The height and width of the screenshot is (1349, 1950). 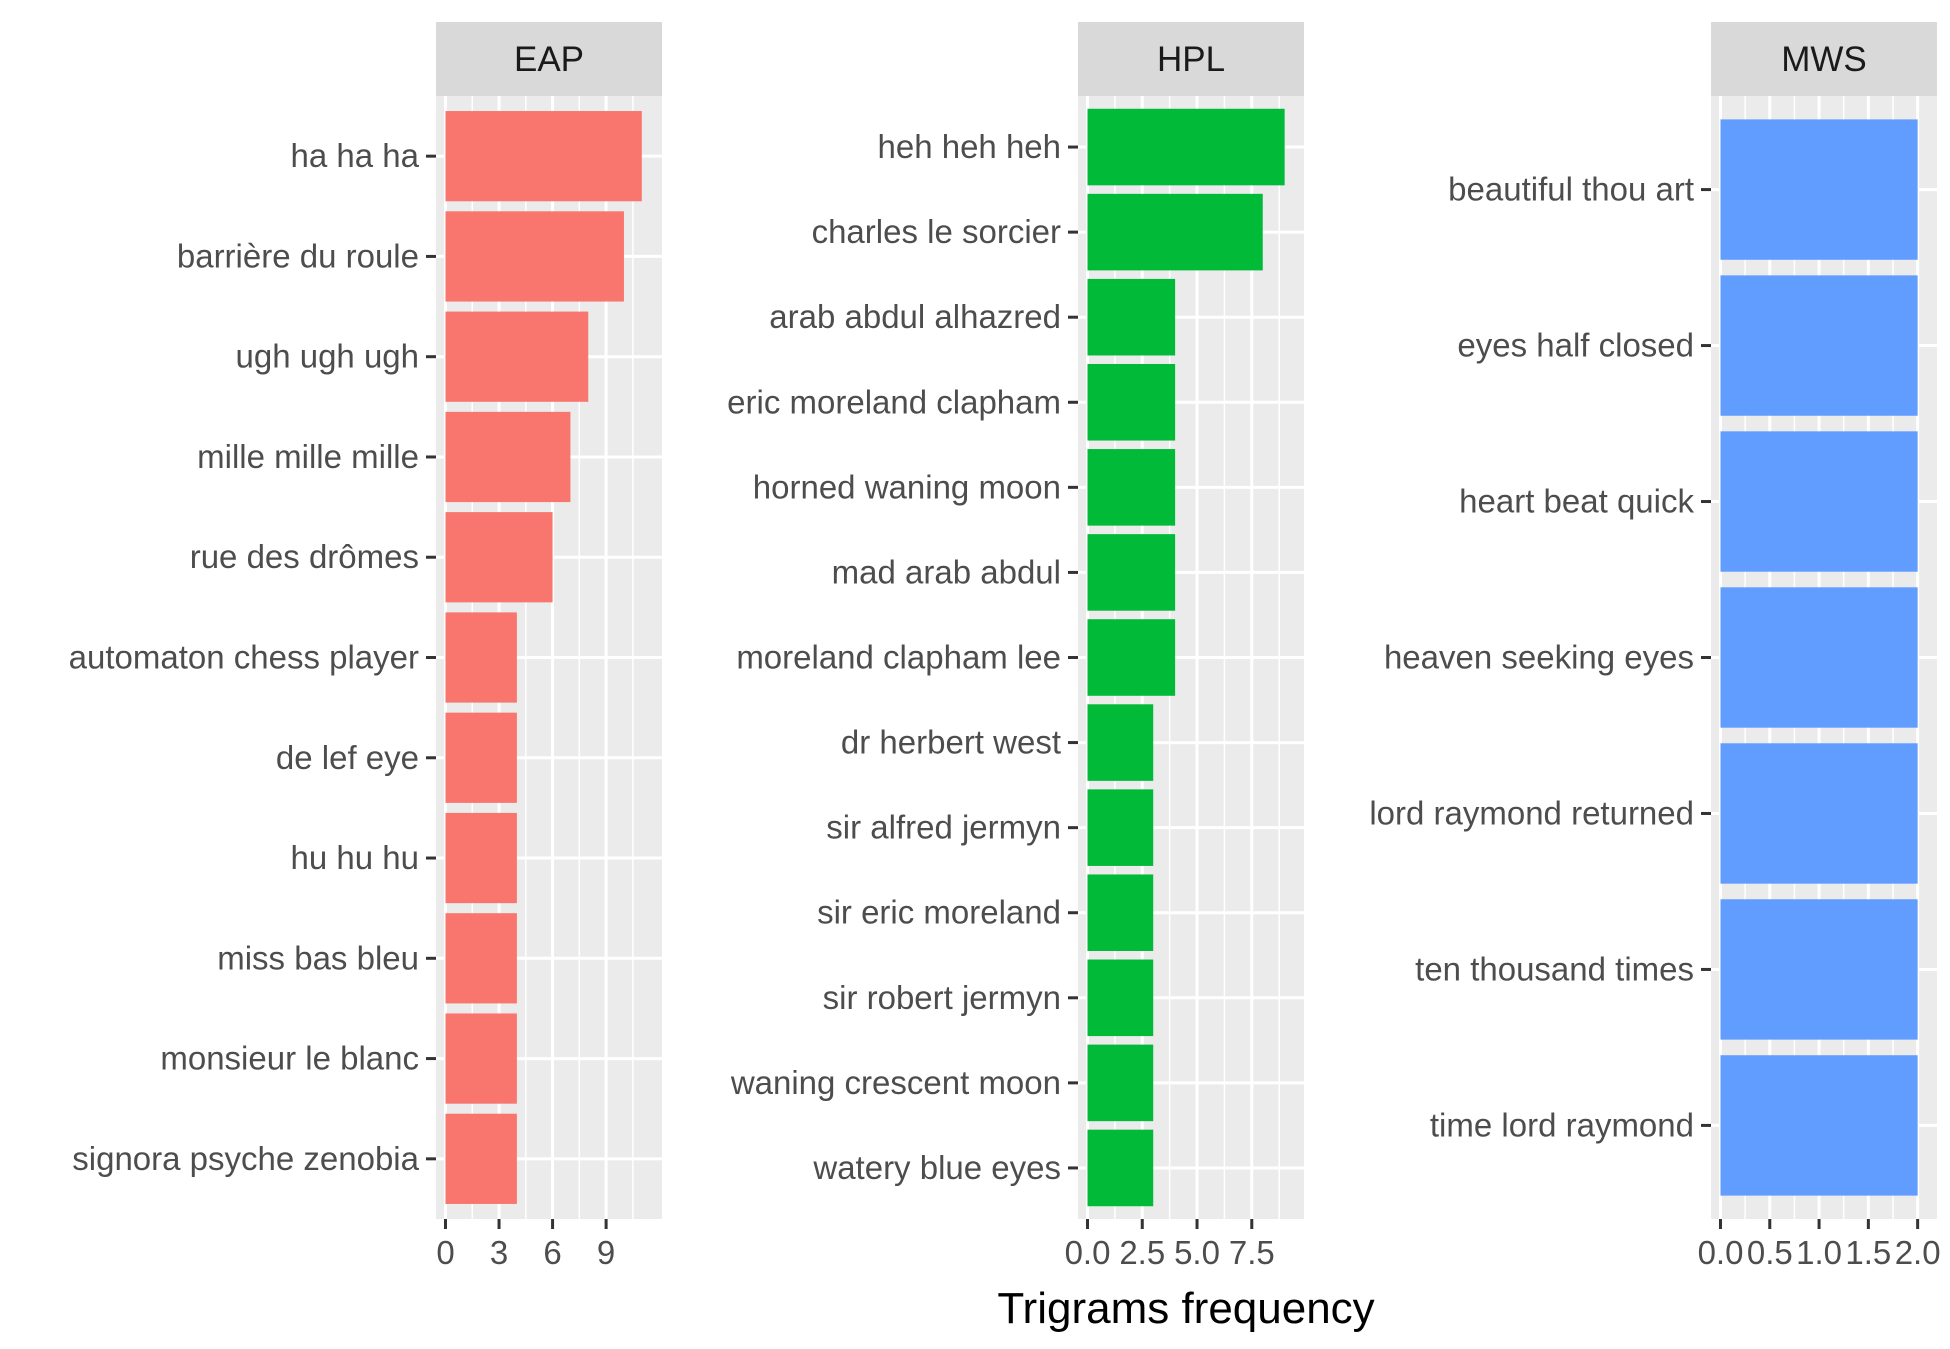 What do you see at coordinates (1571, 189) in the screenshot?
I see `y-tick-label: beautiful thou art` at bounding box center [1571, 189].